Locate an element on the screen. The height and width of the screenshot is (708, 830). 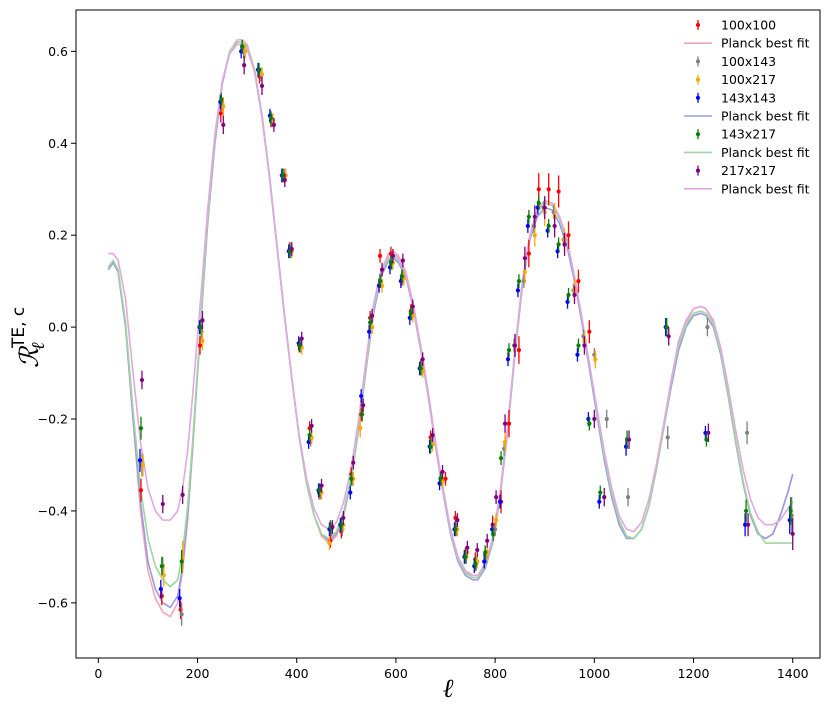
legend-item: 143x217 is located at coordinates (735, 134).